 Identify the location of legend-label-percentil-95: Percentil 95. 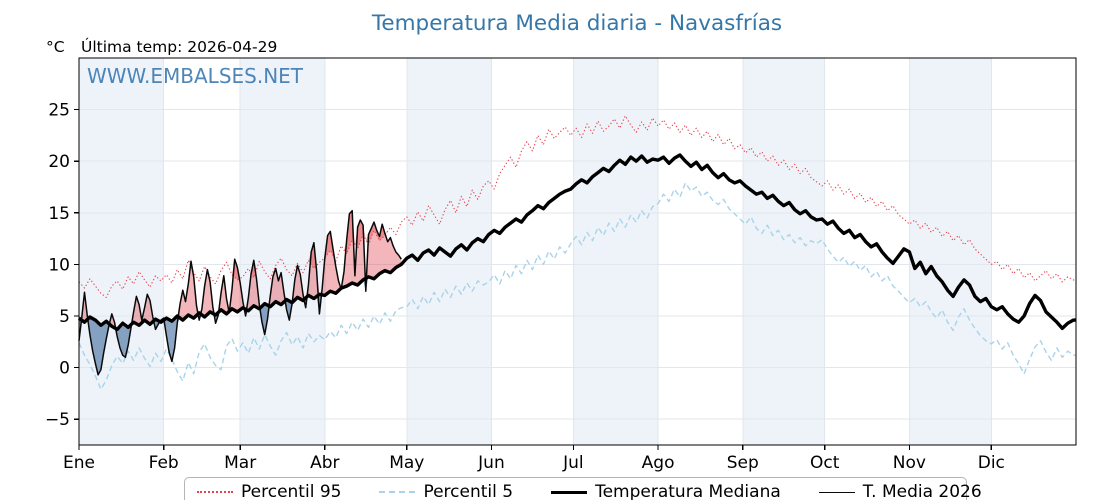
(291, 491).